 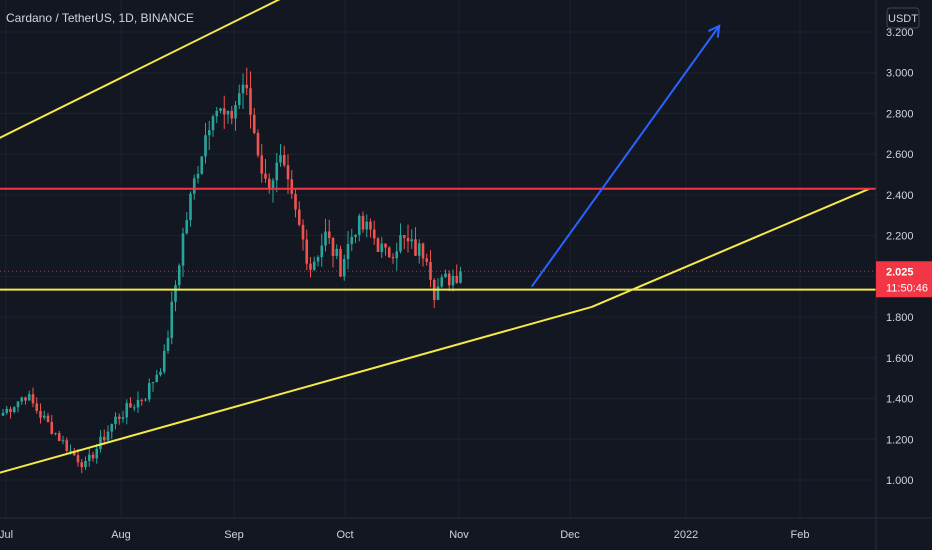 I want to click on currency-button: USDT, so click(x=903, y=18).